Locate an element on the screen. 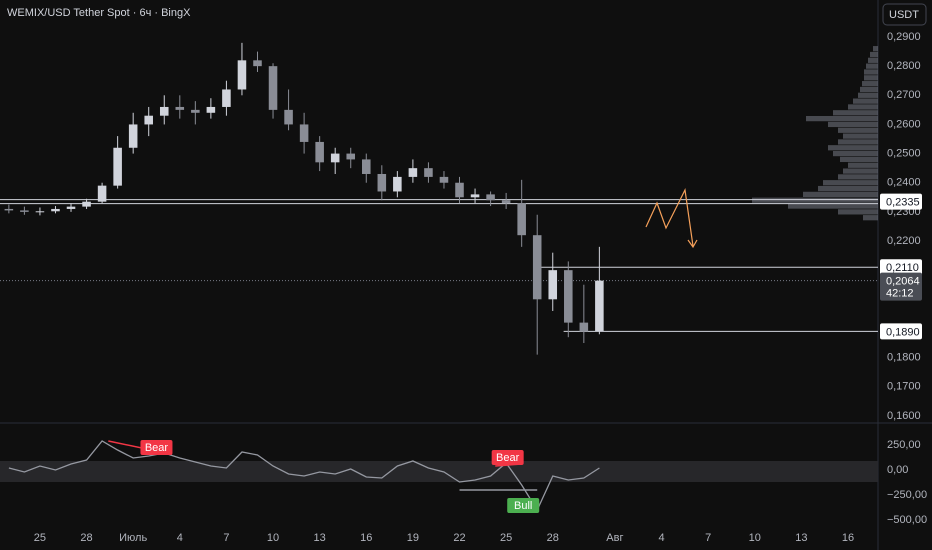  osc-tick-label: −250,00 is located at coordinates (907, 495).